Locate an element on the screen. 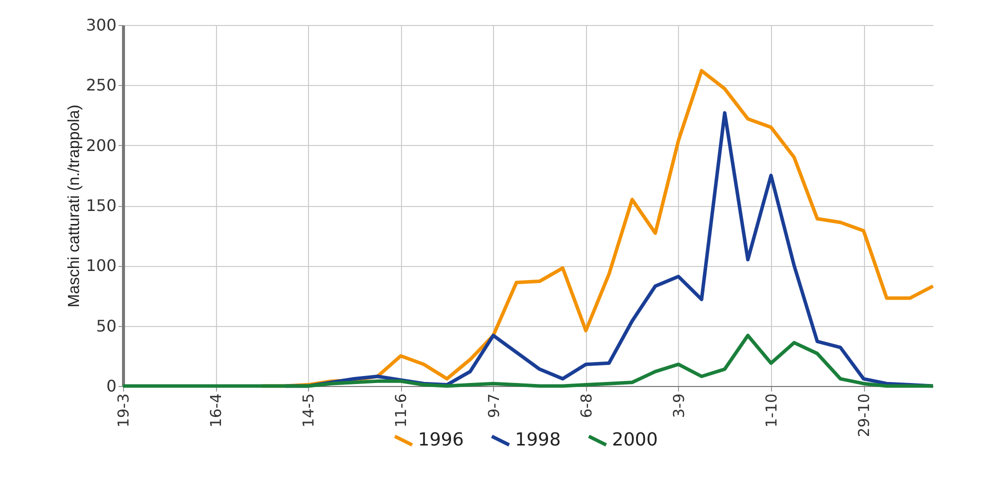 The image size is (985, 498). x-tick-label: 29-10 is located at coordinates (864, 416).